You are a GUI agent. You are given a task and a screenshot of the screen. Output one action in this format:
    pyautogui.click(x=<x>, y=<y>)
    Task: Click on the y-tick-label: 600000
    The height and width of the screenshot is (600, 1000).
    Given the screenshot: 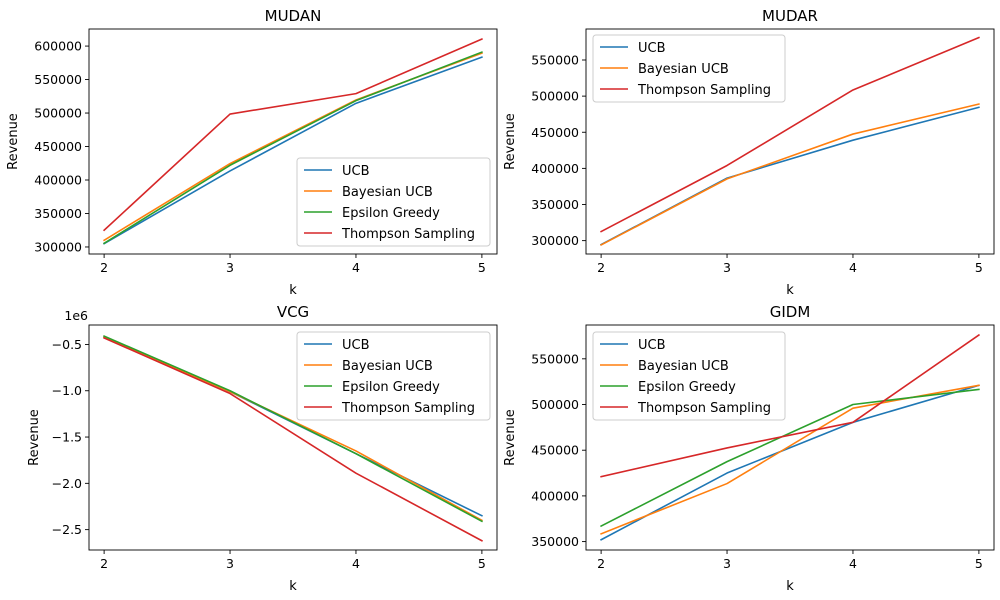 What is the action you would take?
    pyautogui.click(x=58, y=46)
    